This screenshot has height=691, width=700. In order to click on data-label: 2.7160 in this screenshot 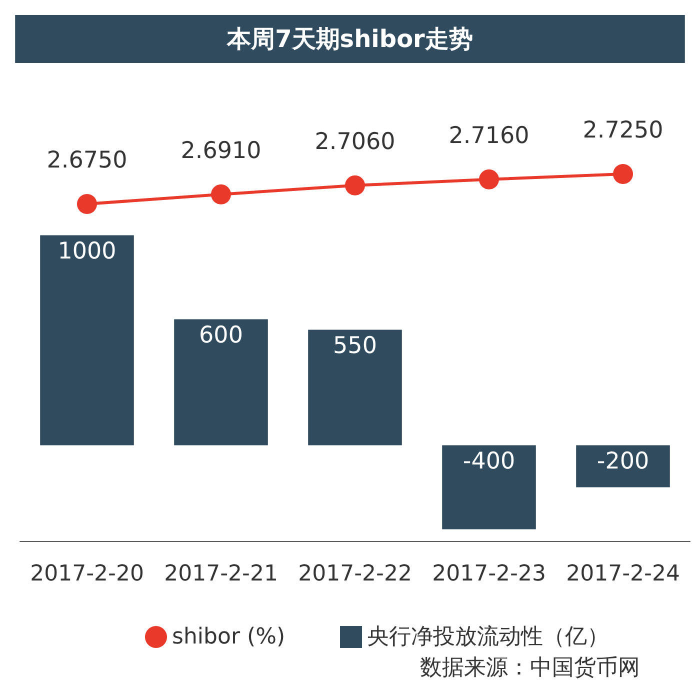, I will do `click(489, 135)`.